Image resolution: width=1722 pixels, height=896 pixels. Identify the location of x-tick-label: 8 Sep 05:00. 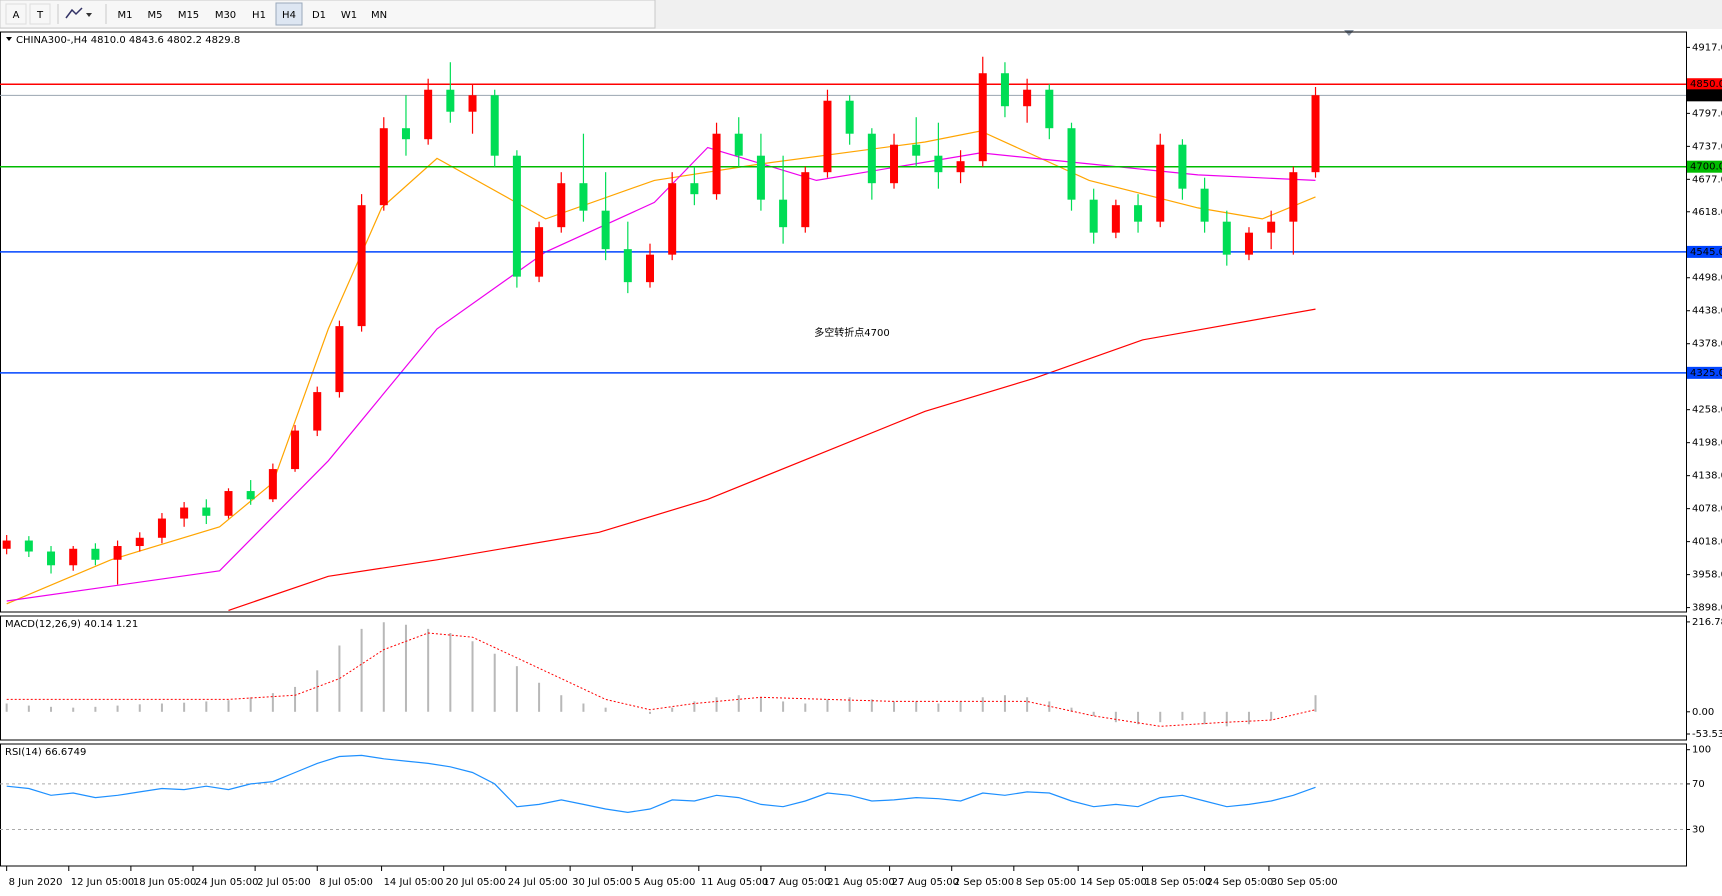
(1046, 882).